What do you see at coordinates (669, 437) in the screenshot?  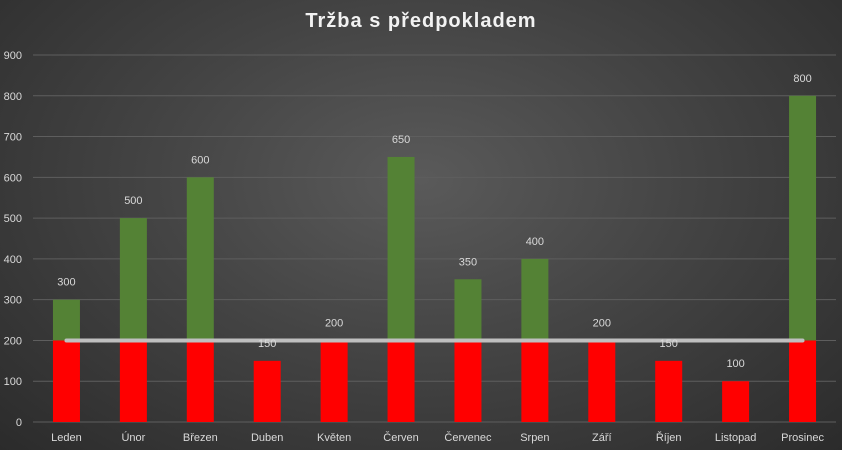 I see `x-tick-label: Říjen` at bounding box center [669, 437].